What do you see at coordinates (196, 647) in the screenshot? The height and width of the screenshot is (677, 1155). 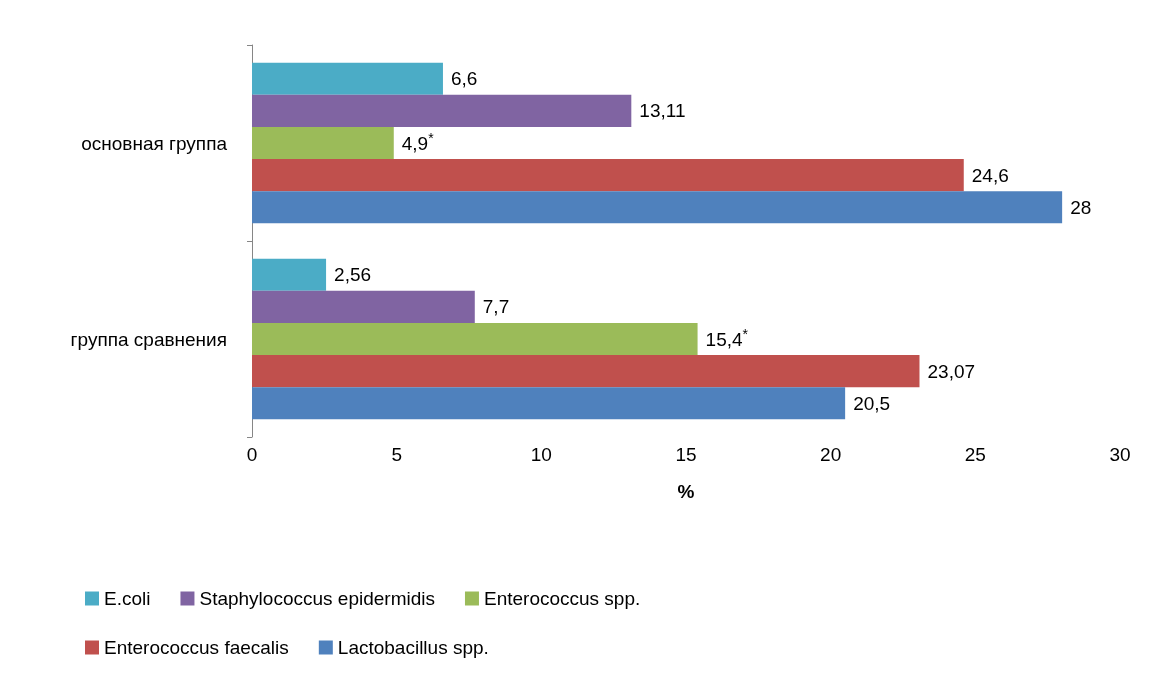 I see `legend-label: Enterococcus faecalis` at bounding box center [196, 647].